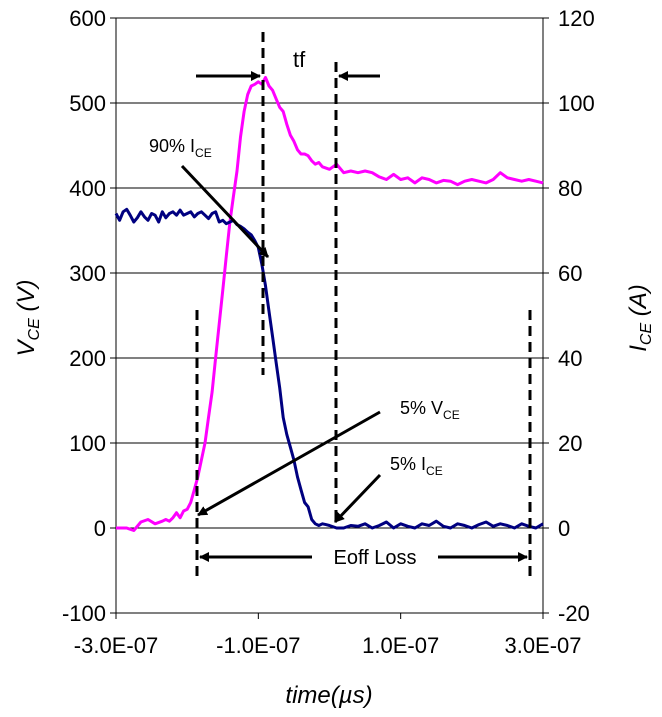 The width and height of the screenshot is (662, 717). Describe the element at coordinates (87, 18) in the screenshot. I see `y-left-tick-label: 600` at that location.